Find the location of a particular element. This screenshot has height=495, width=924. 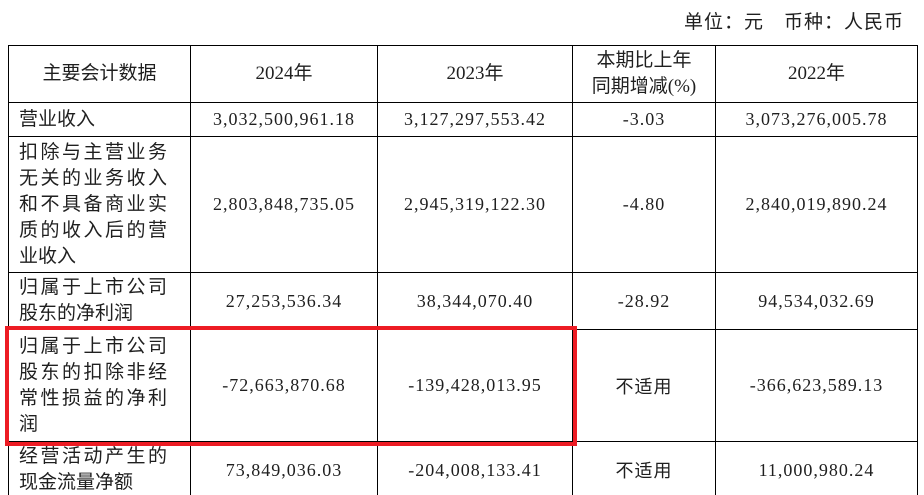

cell-2024: -72,663,870.68 is located at coordinates (284, 385).